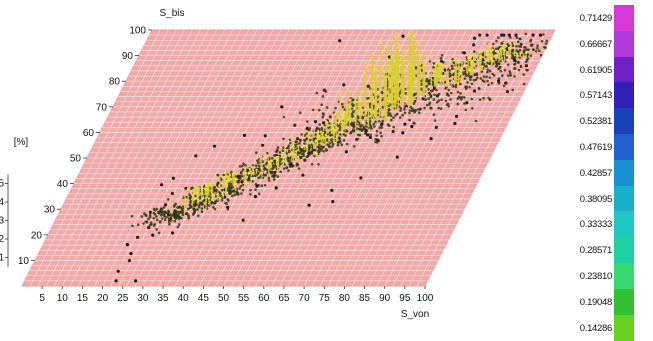  What do you see at coordinates (596, 18) in the screenshot?
I see `legend-label: 0.71429` at bounding box center [596, 18].